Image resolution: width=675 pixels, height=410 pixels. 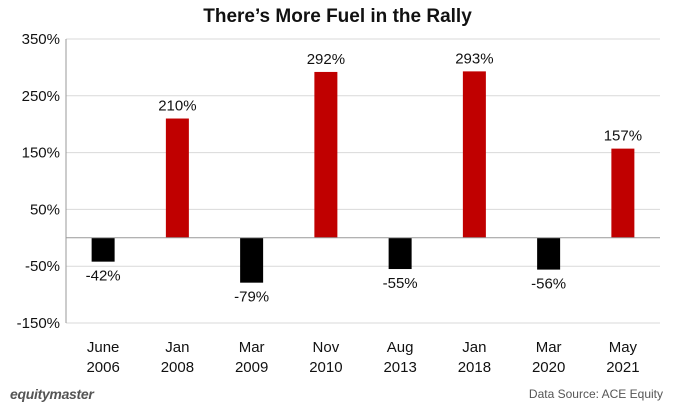 I want to click on y-tick-label: 250%, so click(x=41, y=96).